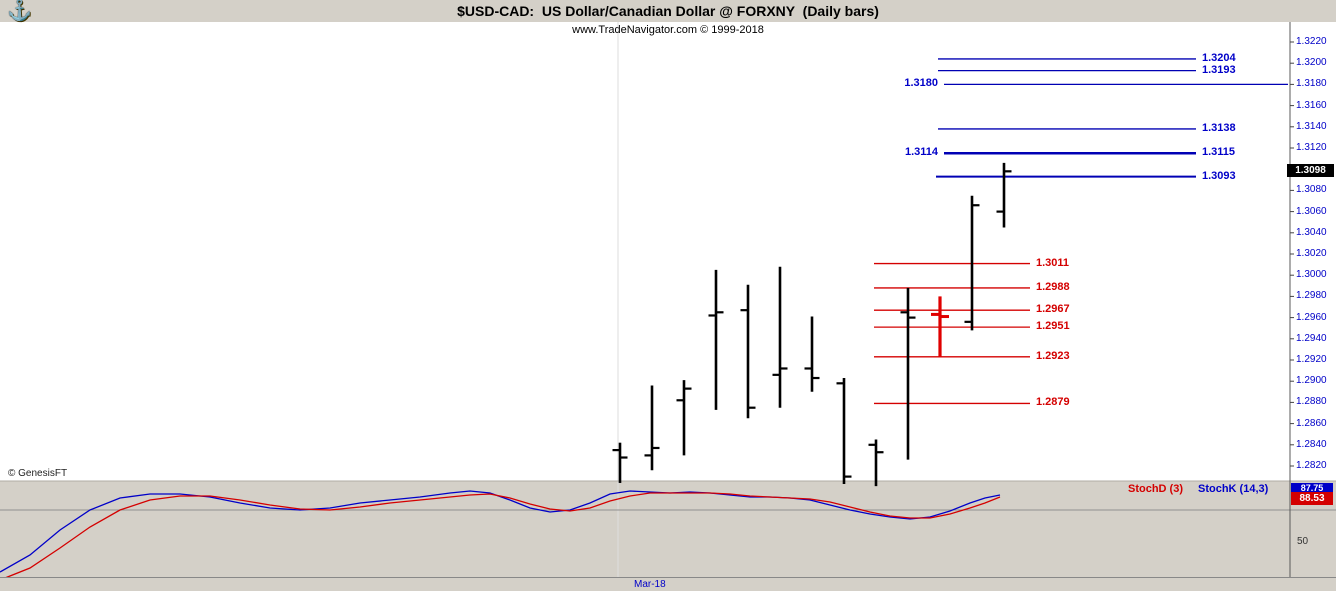 This screenshot has height=591, width=1336. I want to click on price-tick-label: 1.2980, so click(1311, 296).